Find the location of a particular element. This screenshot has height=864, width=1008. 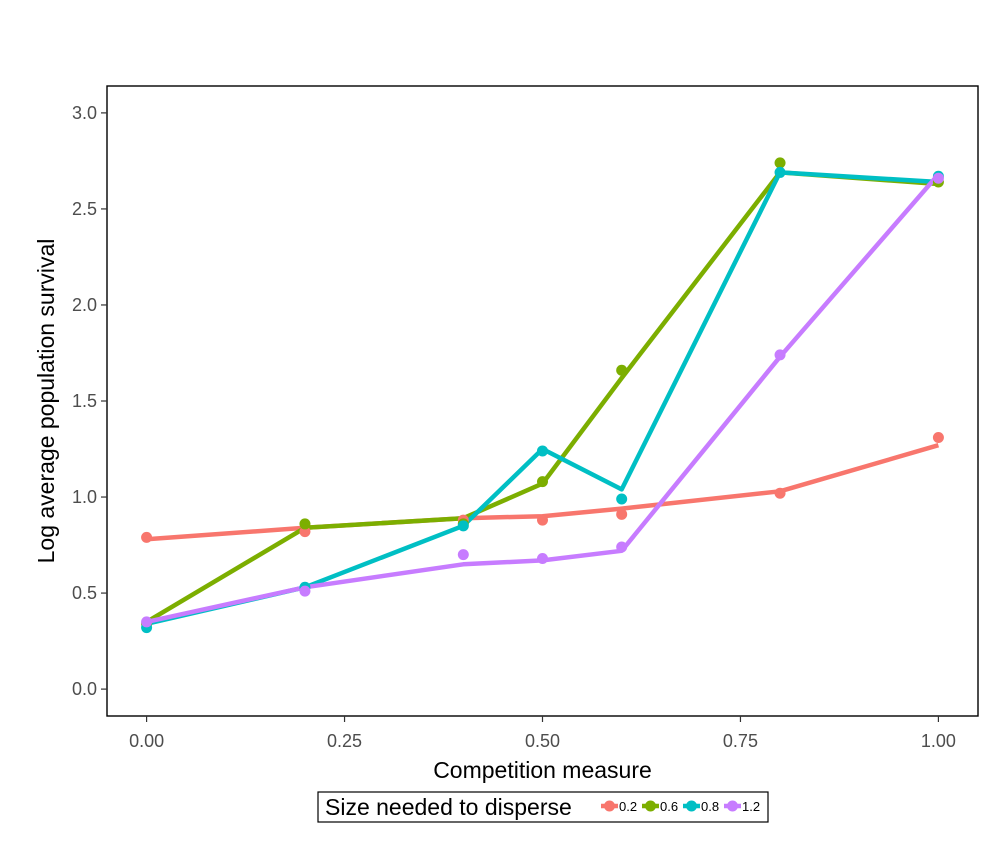

legend-title: Size needed to disperse is located at coordinates (448, 807).